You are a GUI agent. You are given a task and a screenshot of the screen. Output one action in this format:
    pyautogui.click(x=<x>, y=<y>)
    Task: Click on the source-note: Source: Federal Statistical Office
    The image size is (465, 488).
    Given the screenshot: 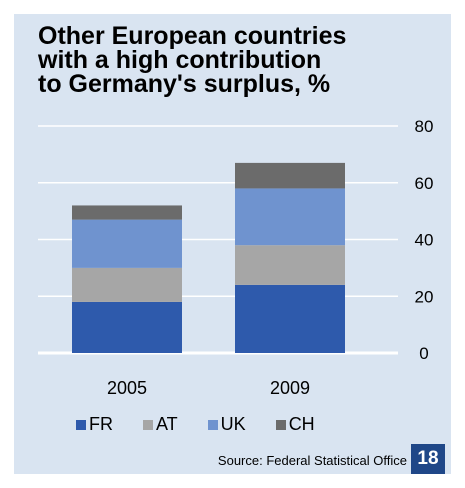 What is the action you would take?
    pyautogui.click(x=312, y=460)
    